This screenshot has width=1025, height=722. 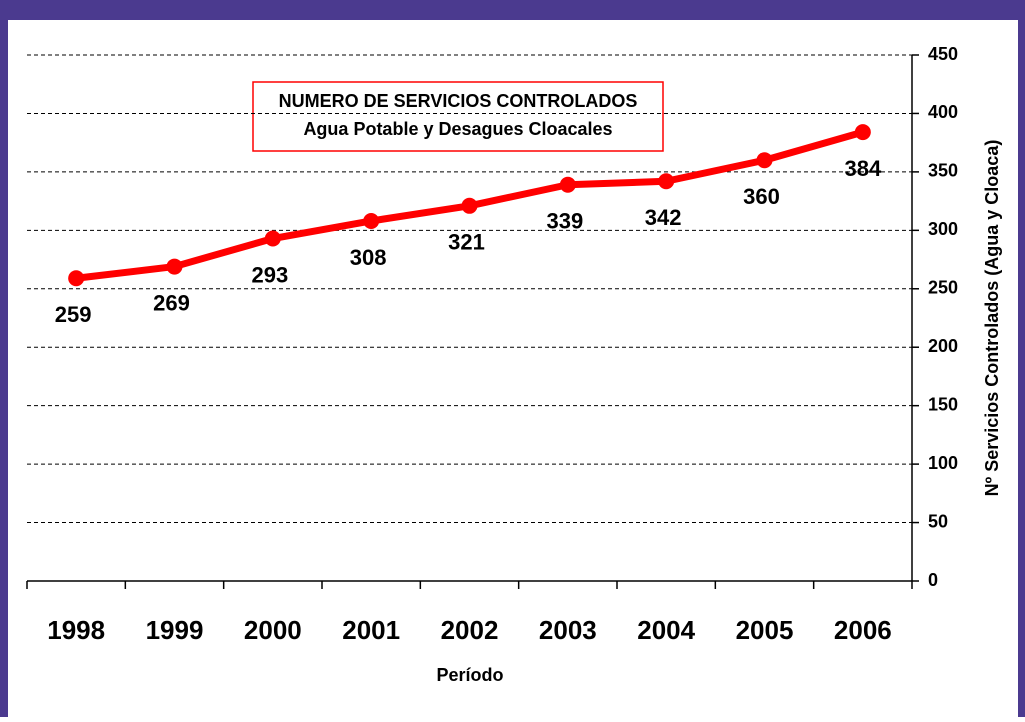 What do you see at coordinates (273, 630) in the screenshot?
I see `x-tick-label: 2000` at bounding box center [273, 630].